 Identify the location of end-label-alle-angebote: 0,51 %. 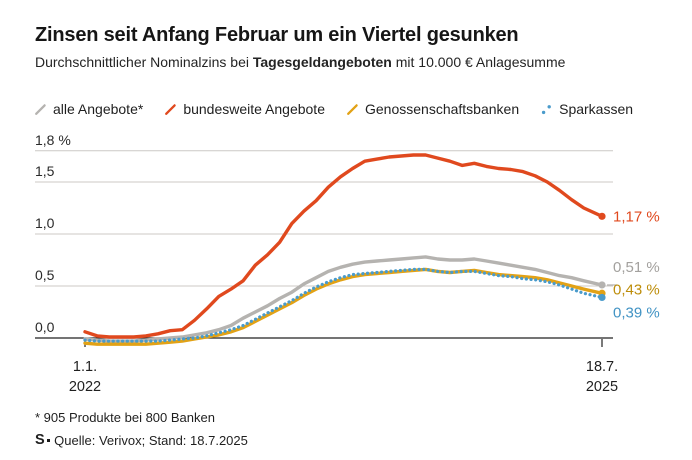
(636, 267).